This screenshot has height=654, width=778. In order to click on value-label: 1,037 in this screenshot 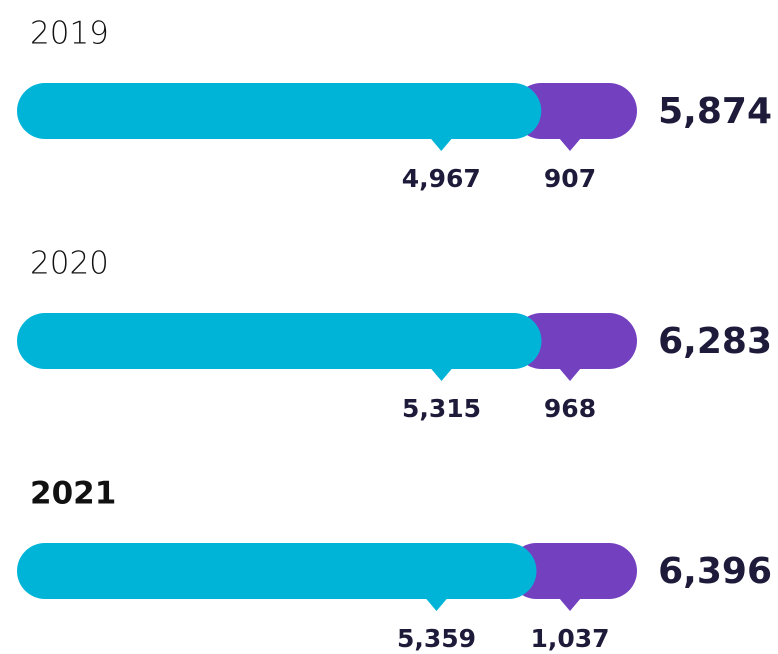, I will do `click(569, 638)`.